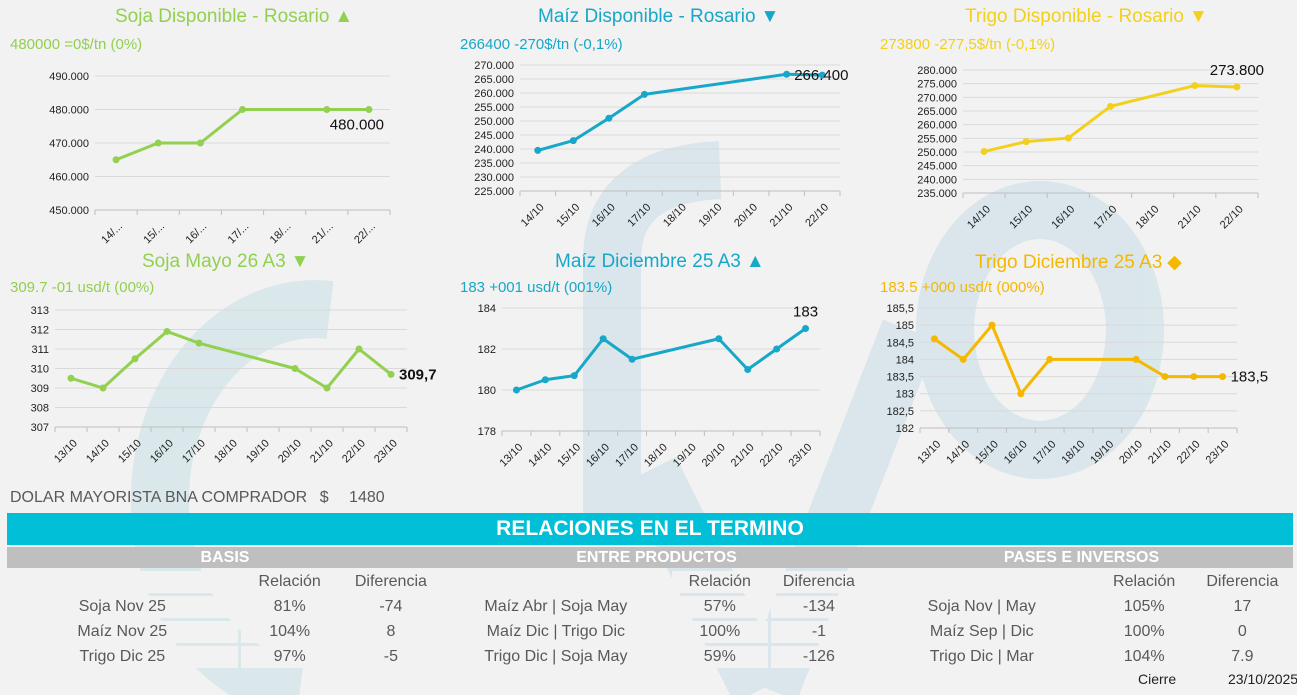  I want to click on y-tick-label: 185,5, so click(900, 309).